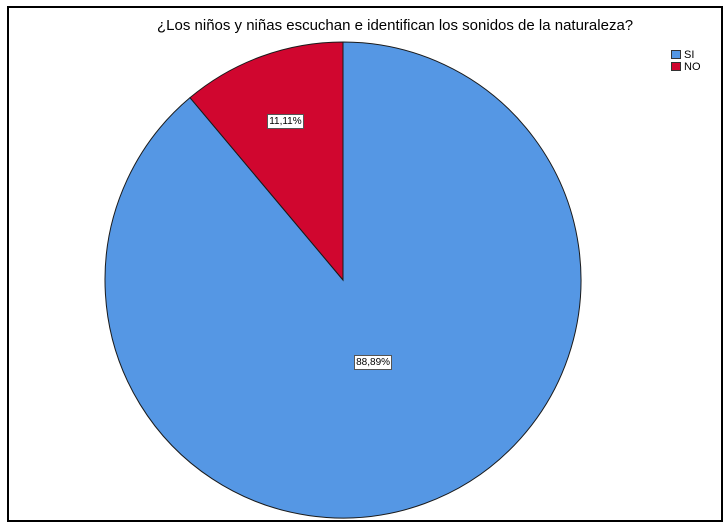  I want to click on legend-label-no: NO, so click(692, 66).